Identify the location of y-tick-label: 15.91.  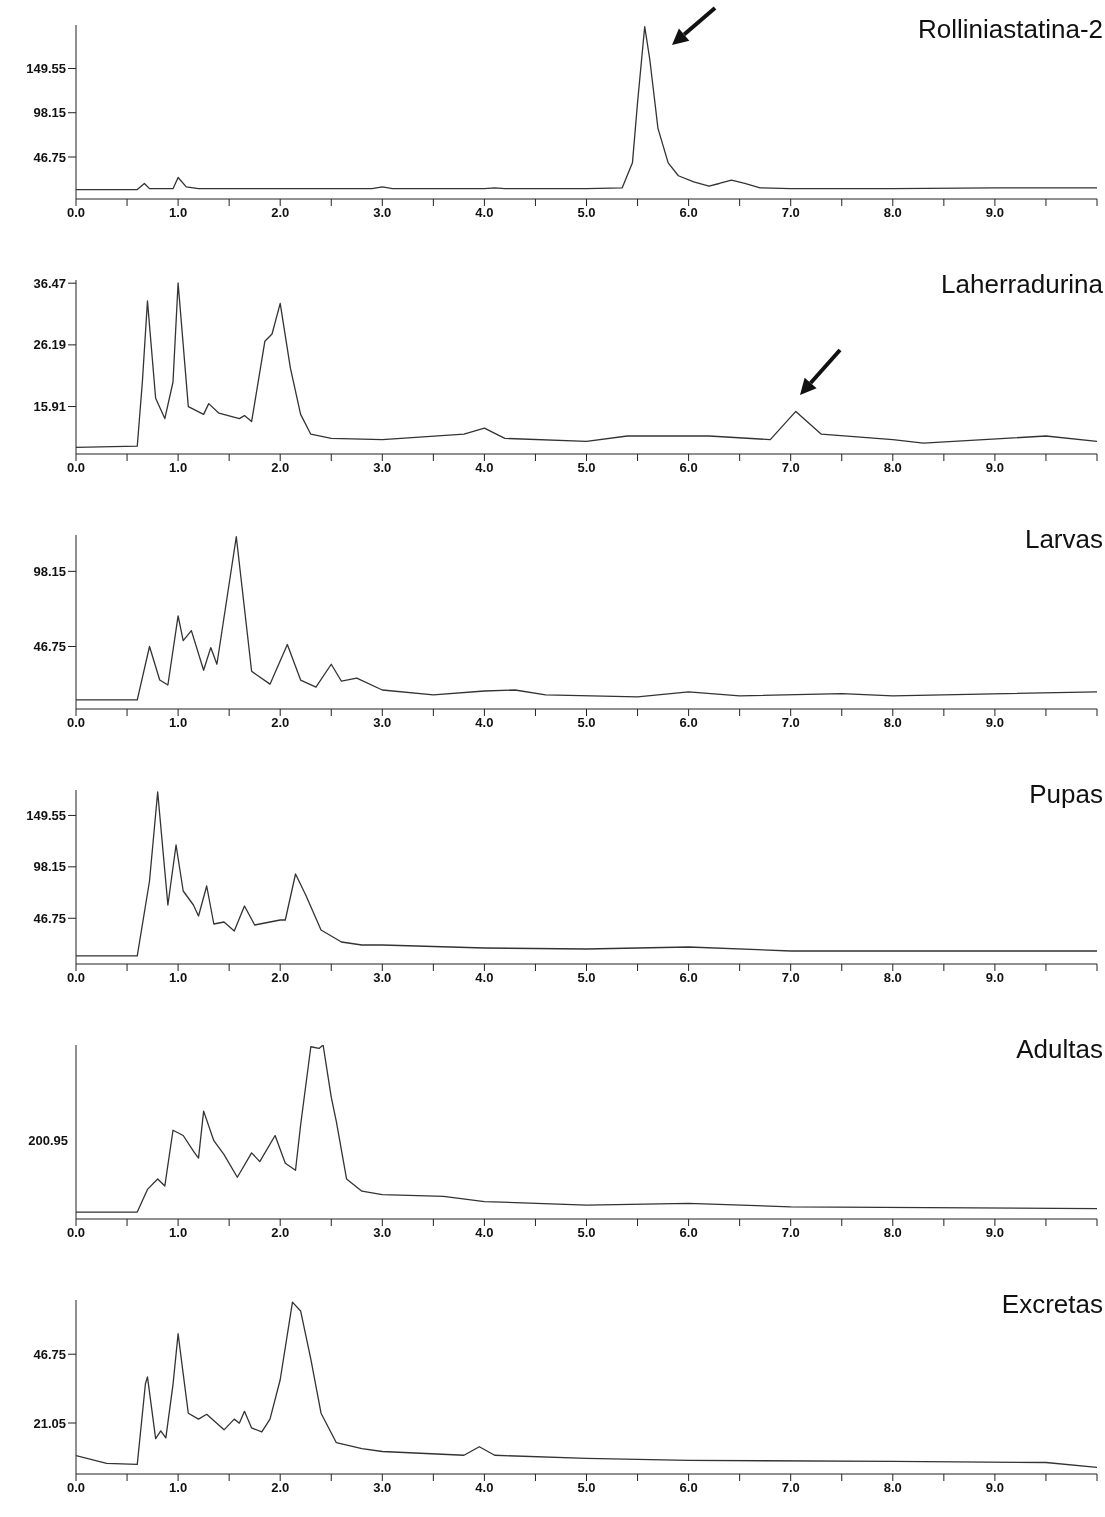
(49, 407).